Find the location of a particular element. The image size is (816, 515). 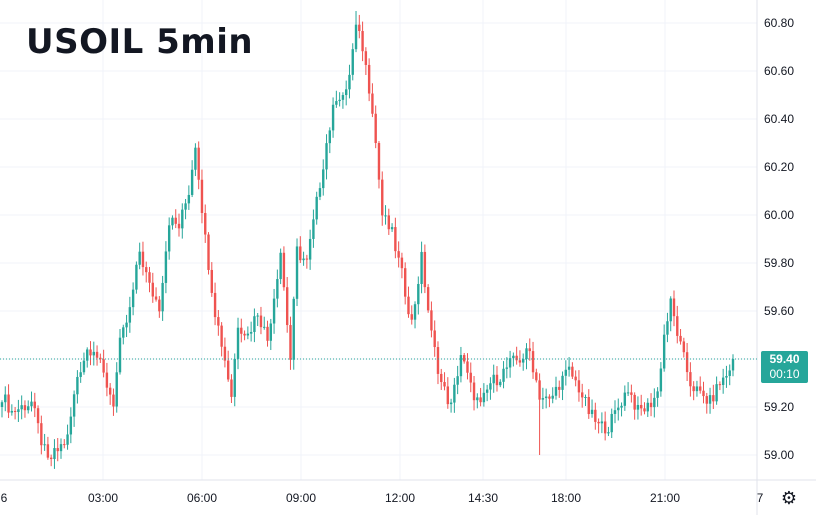

y-tick-label: 60.40 is located at coordinates (779, 119).